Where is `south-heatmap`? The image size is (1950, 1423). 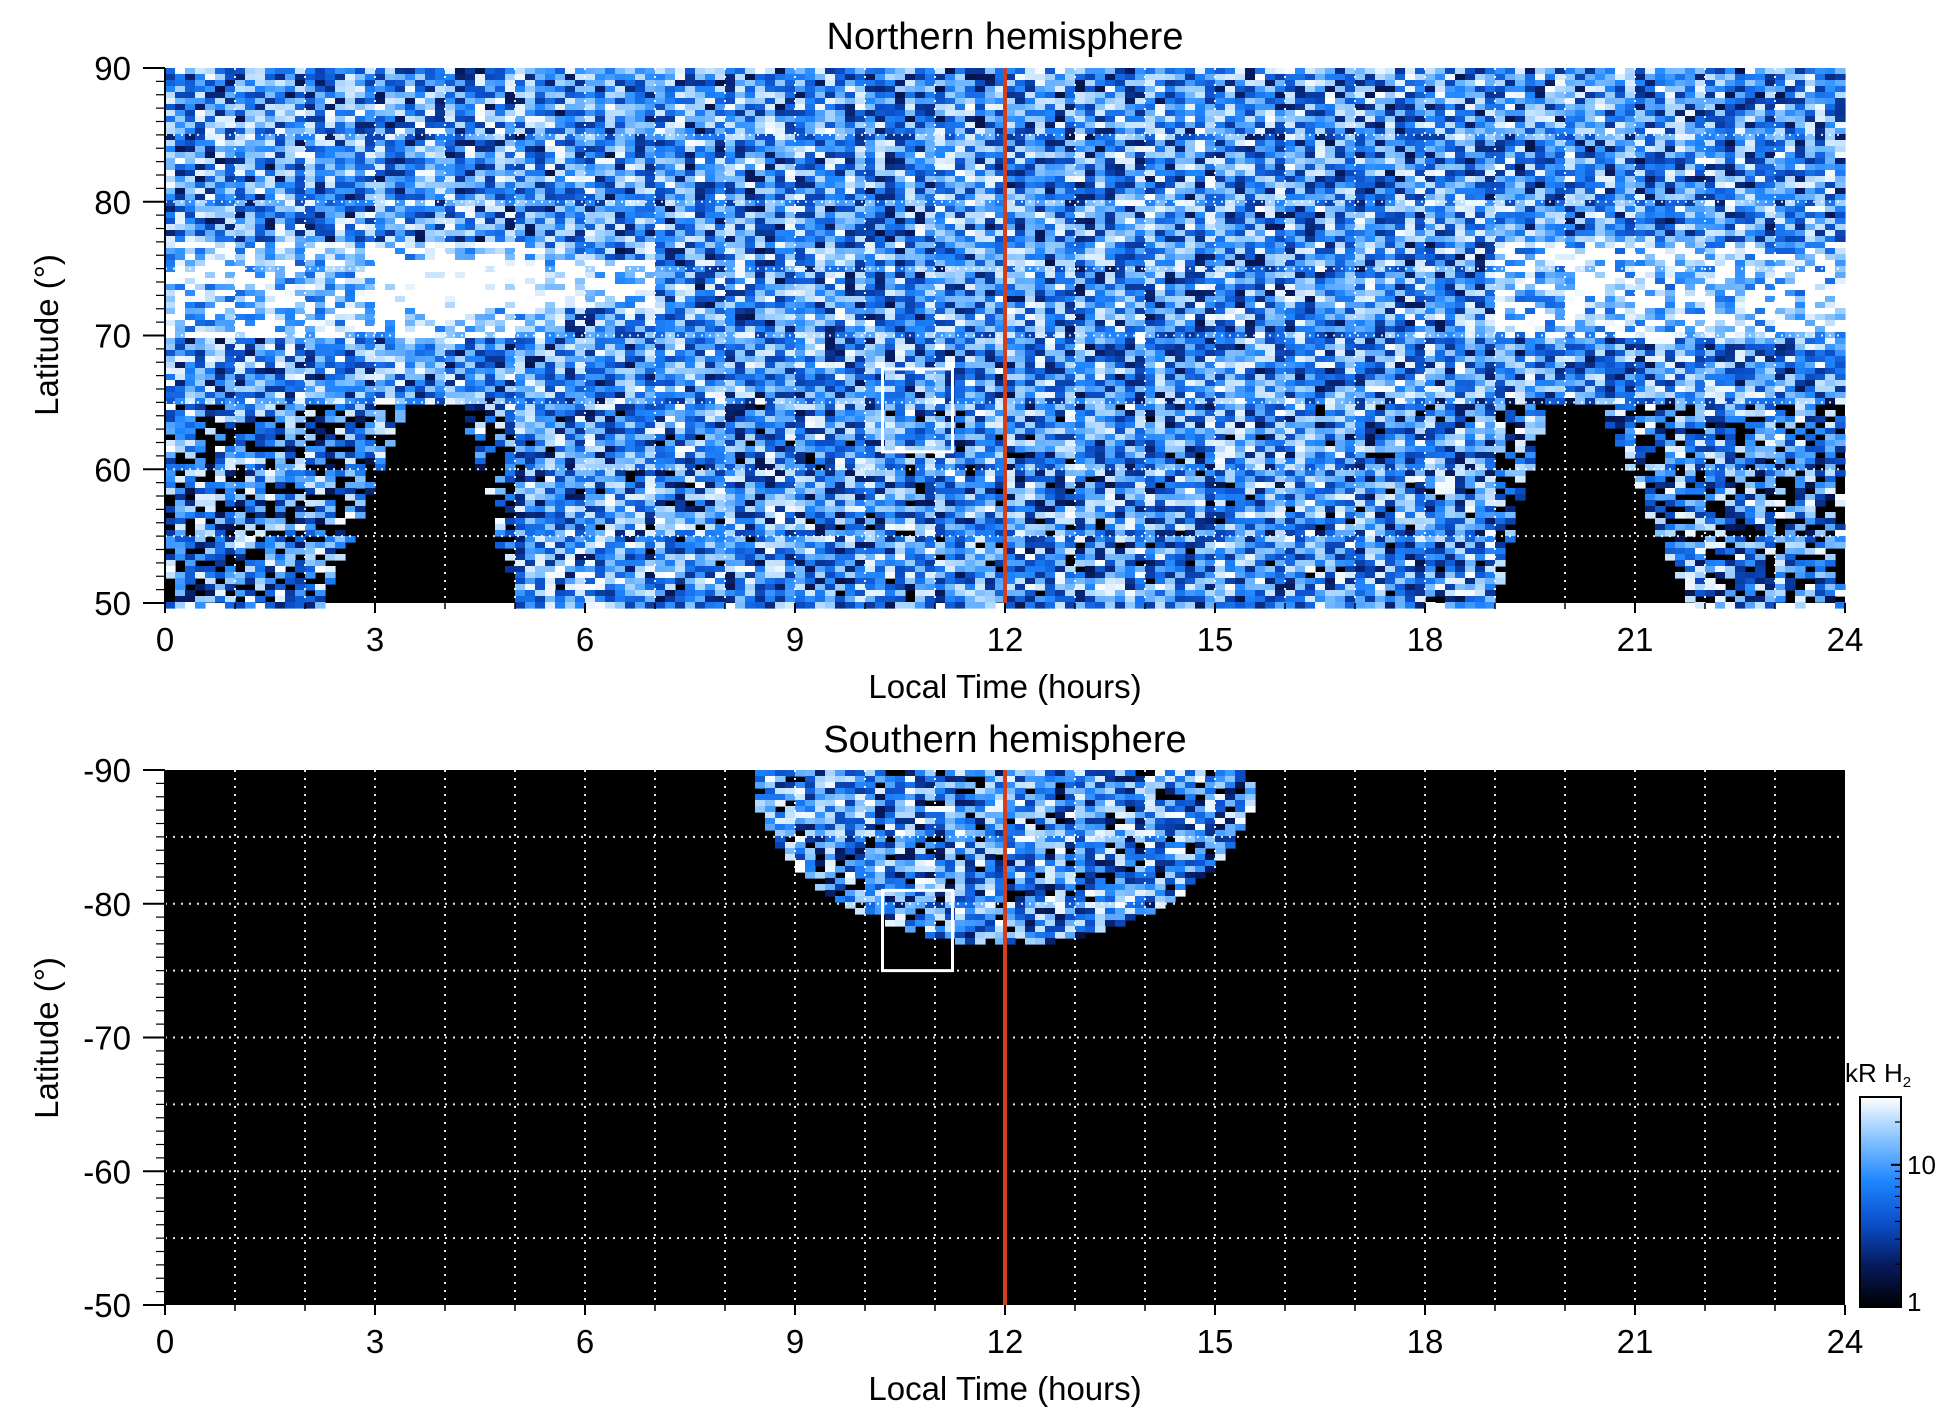
south-heatmap is located at coordinates (1005, 857).